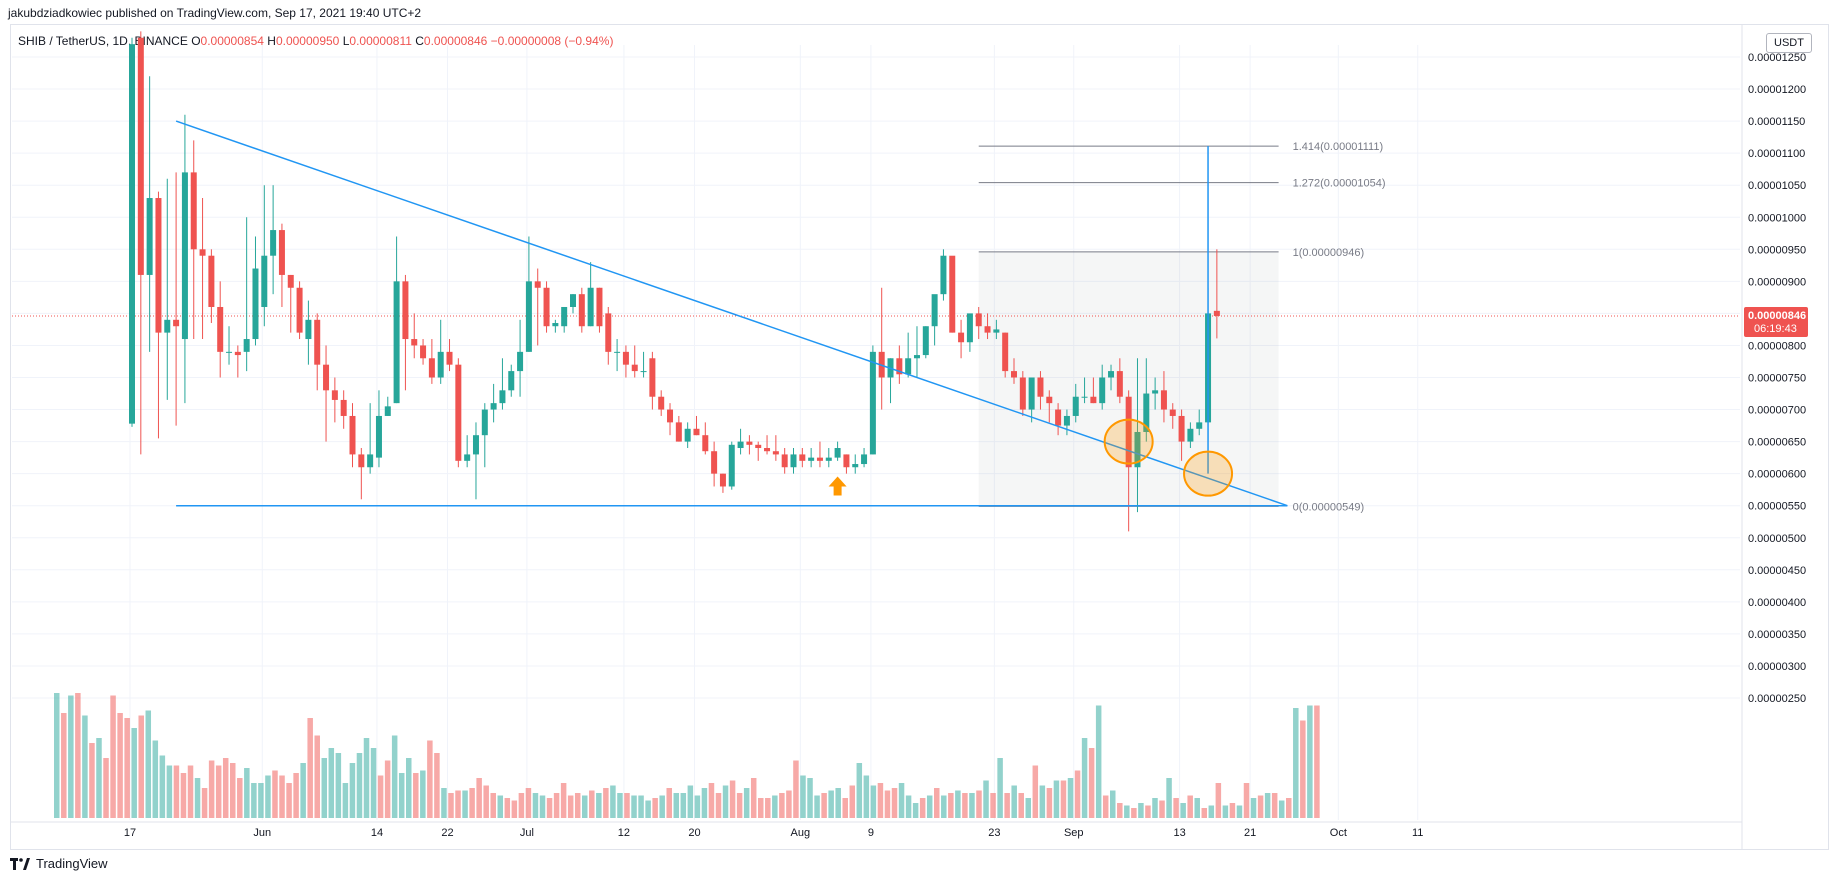 The height and width of the screenshot is (882, 1834). I want to click on y-tick-label: 0.00000550, so click(1777, 507).